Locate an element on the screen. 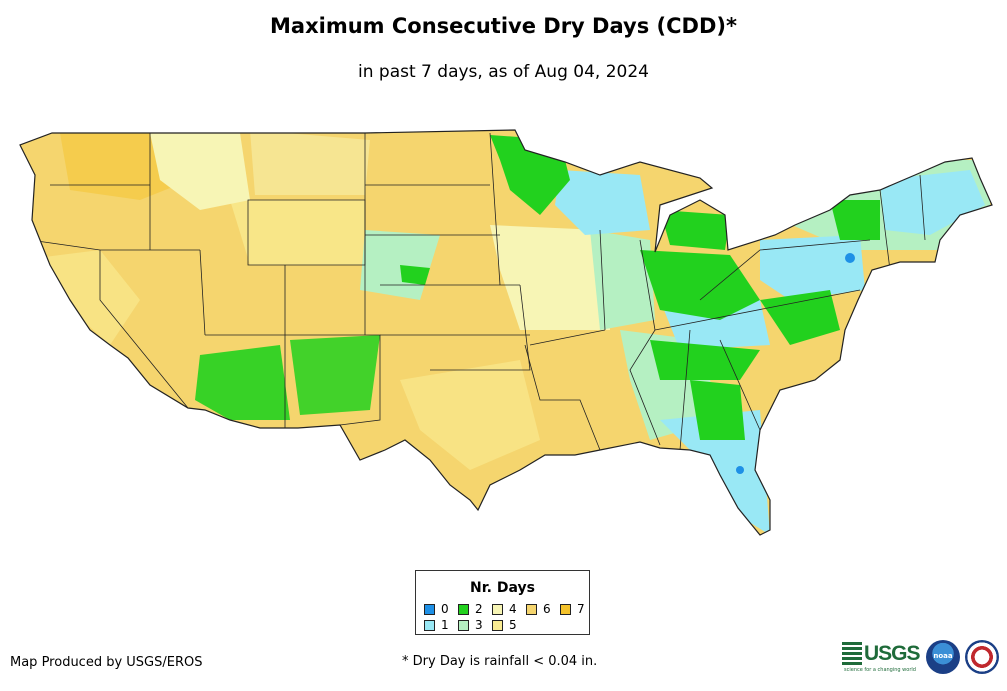 This screenshot has width=1007, height=691. map-credit: Map Produced by USGS/EROS is located at coordinates (106, 662).